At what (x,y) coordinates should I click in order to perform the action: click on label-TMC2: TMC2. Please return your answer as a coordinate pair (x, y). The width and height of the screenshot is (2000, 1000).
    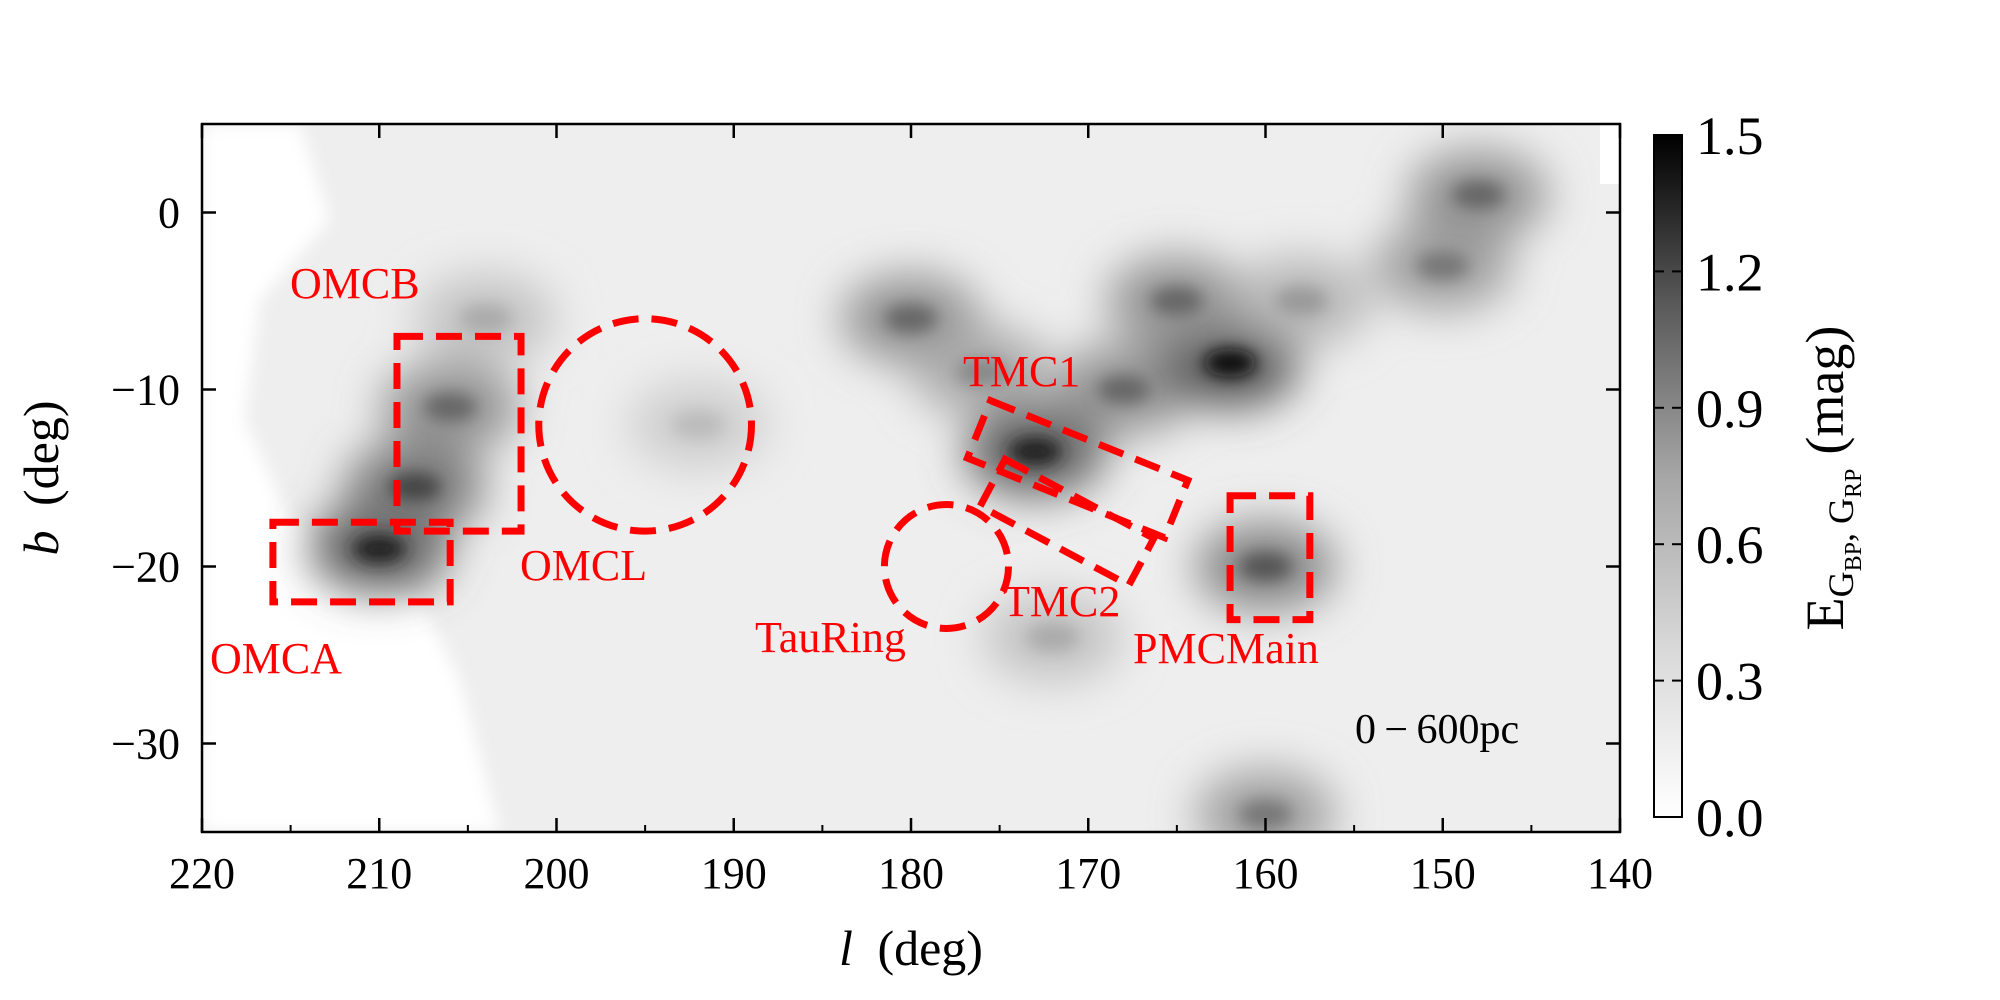
    Looking at the image, I should click on (1061, 601).